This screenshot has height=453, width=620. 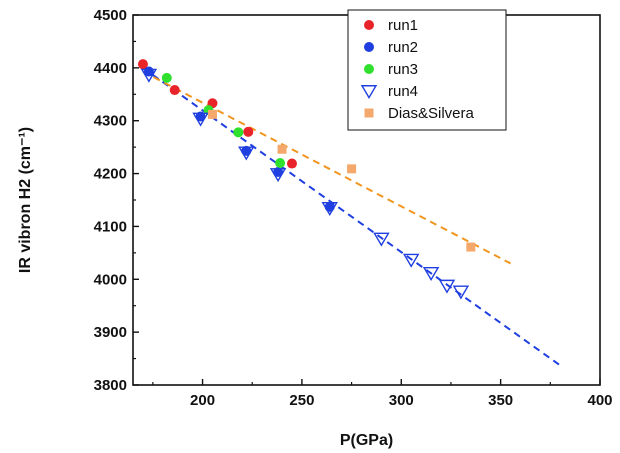 I want to click on y-tick-label: 4500, so click(x=110, y=15).